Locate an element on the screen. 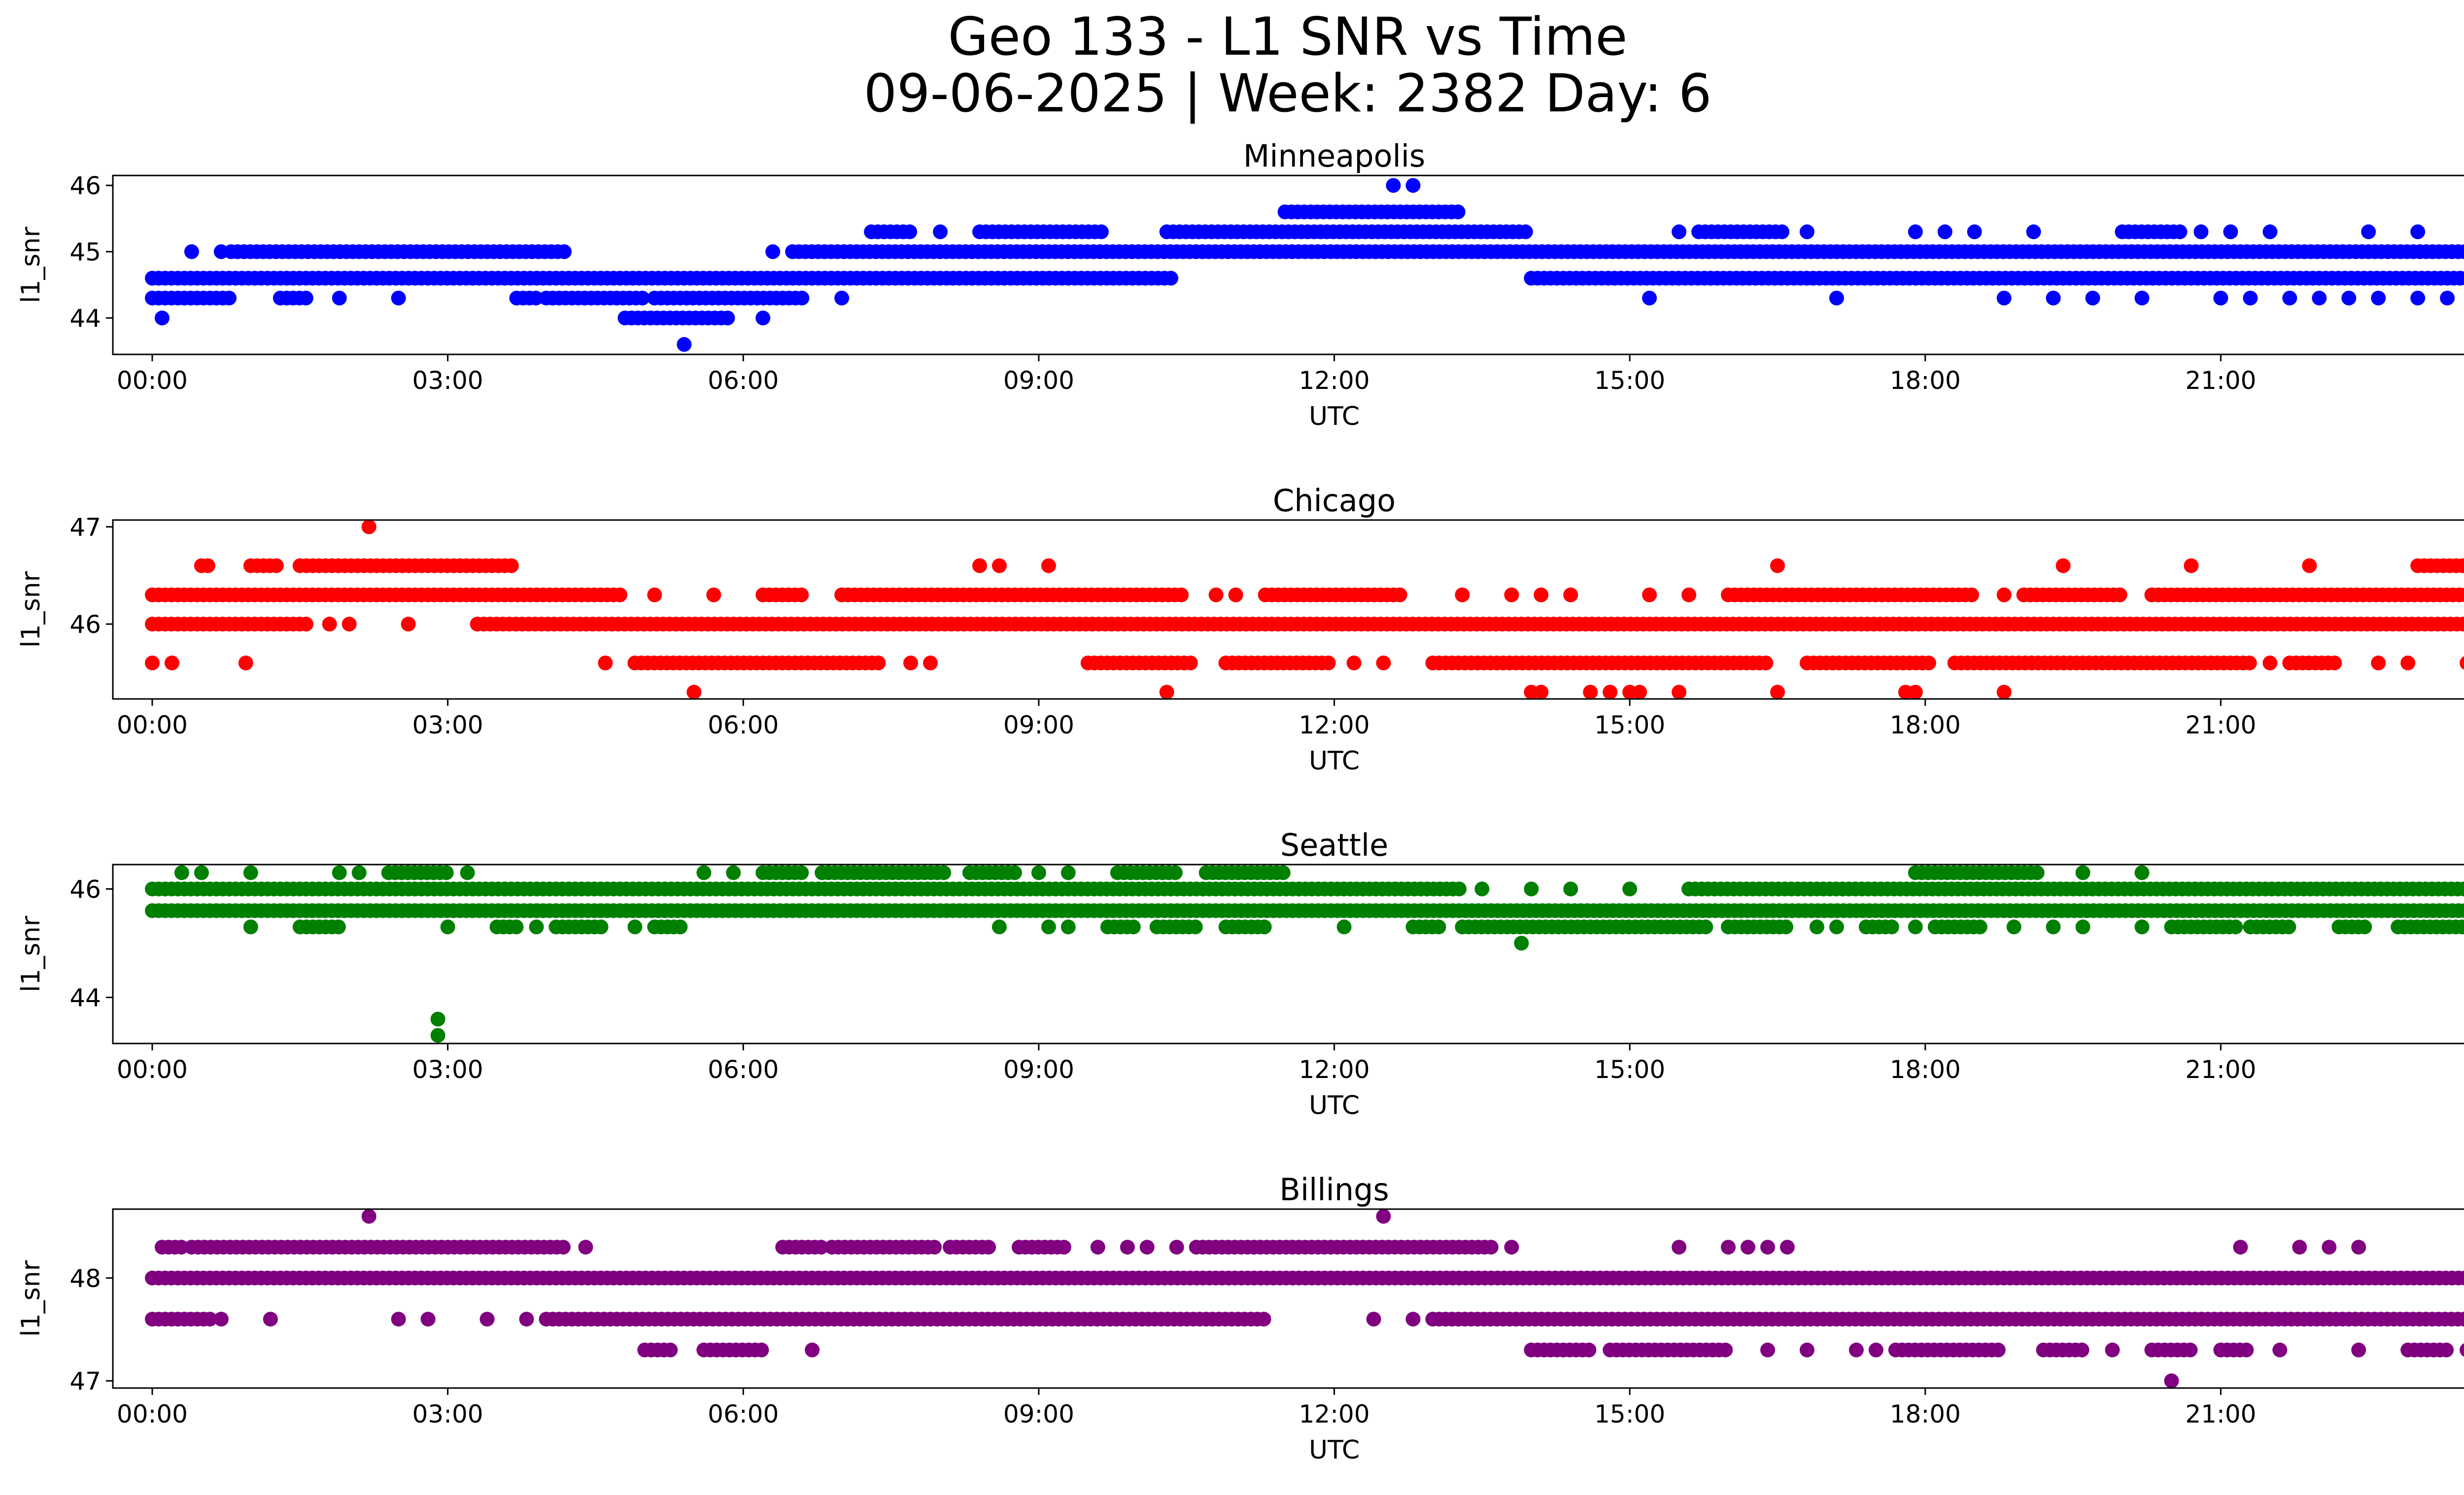 This screenshot has height=1495, width=2464. axes-frame is located at coordinates (1288, 1298).